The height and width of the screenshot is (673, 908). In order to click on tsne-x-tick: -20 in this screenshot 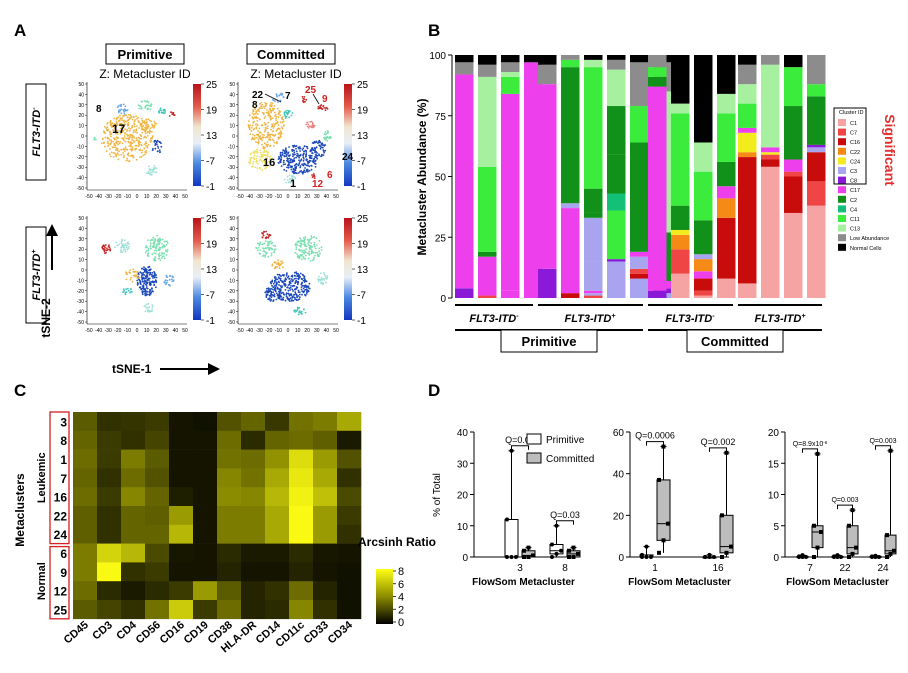, I will do `click(117, 197)`.